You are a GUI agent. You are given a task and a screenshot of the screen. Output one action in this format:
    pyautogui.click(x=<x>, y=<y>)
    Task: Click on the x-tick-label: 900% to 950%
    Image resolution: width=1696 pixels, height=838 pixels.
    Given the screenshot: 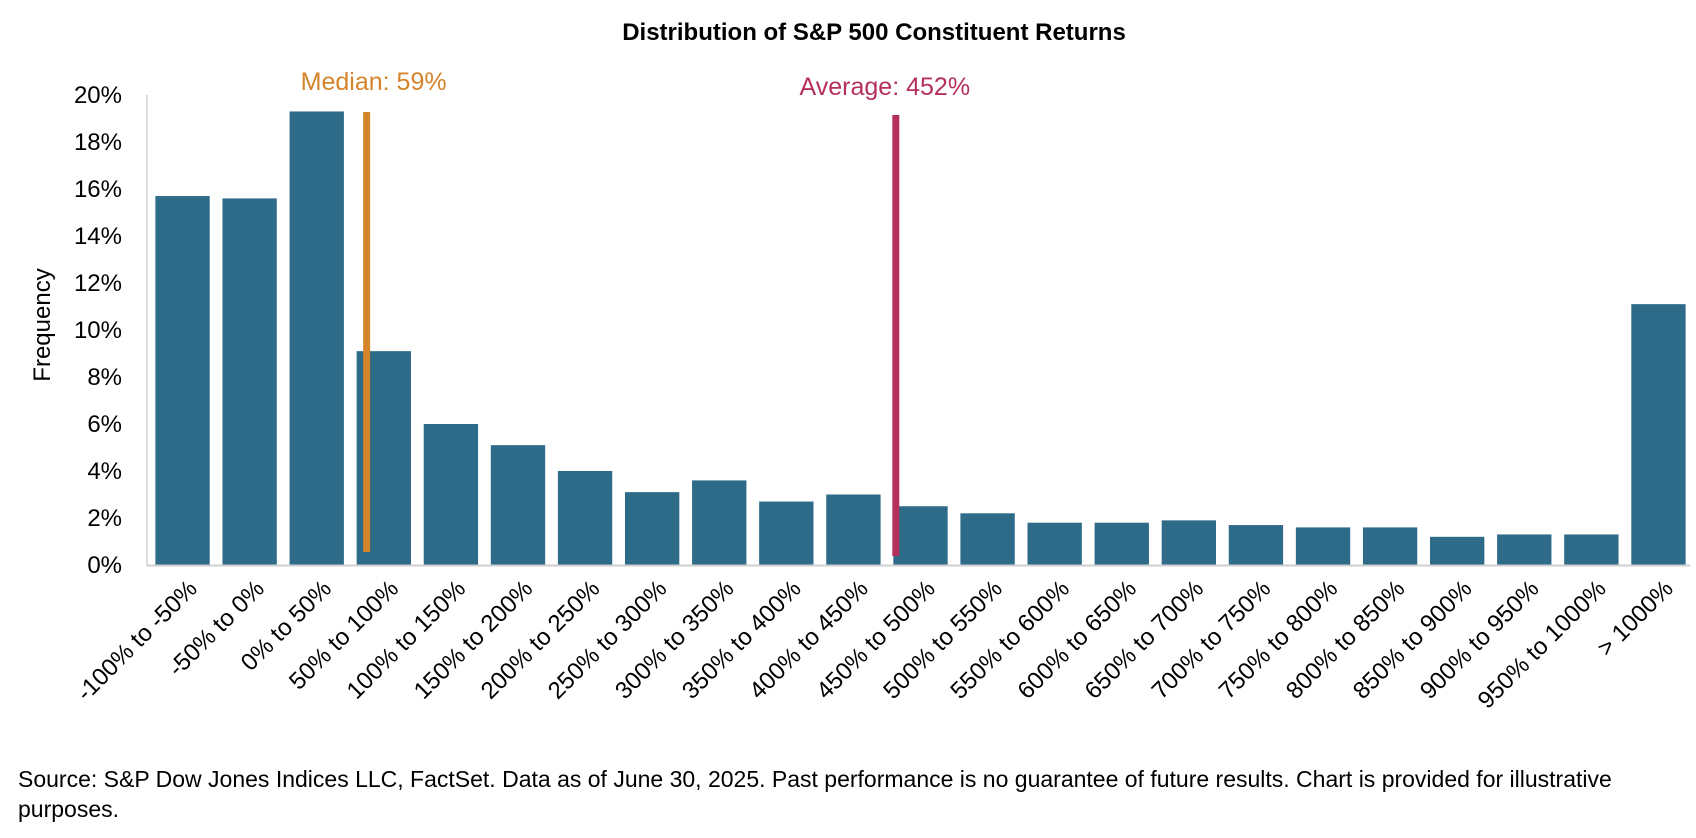 What is the action you would take?
    pyautogui.click(x=1479, y=639)
    